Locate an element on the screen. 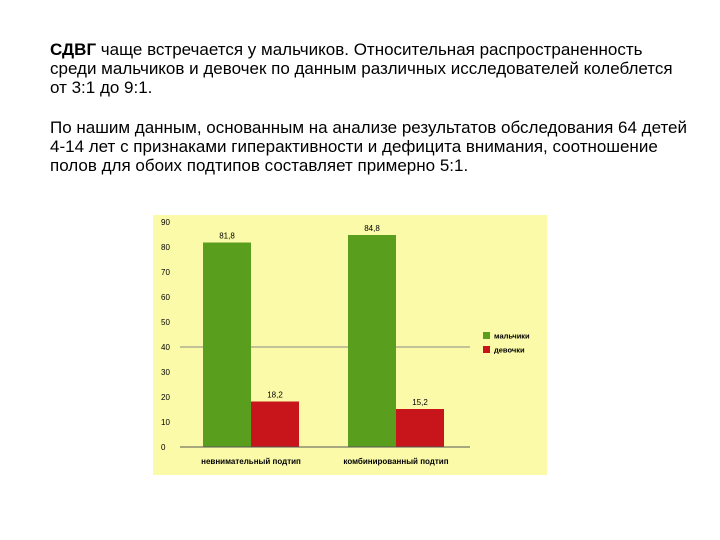 The image size is (720, 540). y-tick-label: 40 is located at coordinates (165, 347).